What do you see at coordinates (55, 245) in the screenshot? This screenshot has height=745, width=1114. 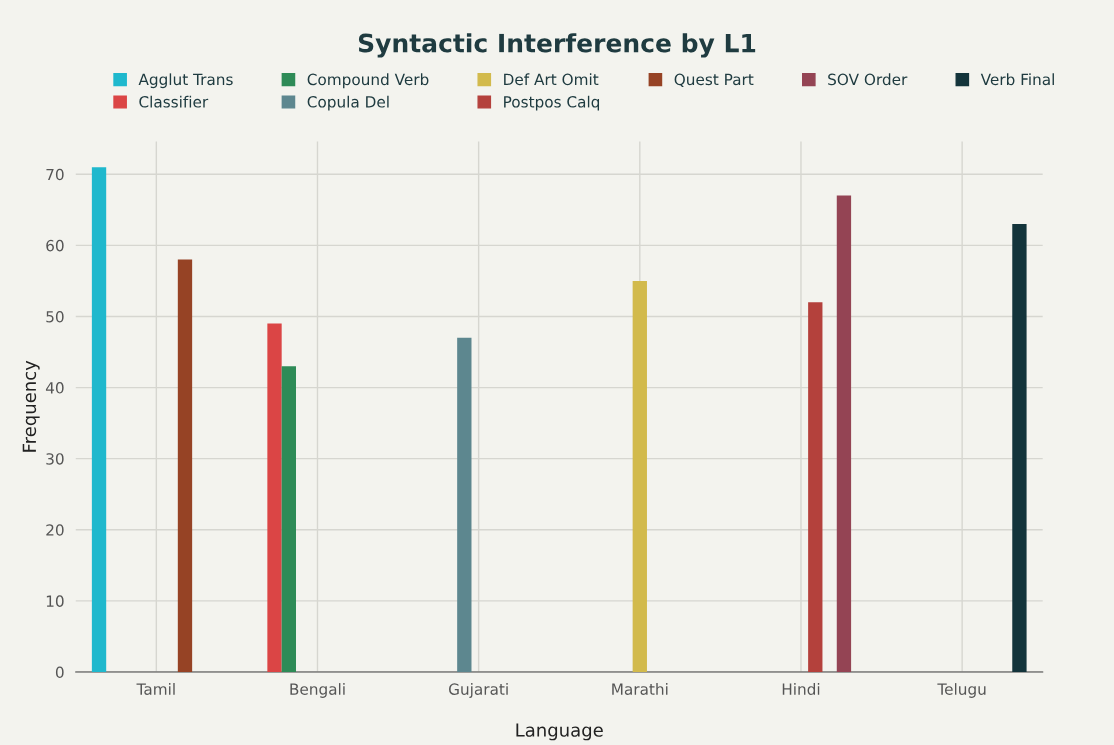 I see `y-tick-label: 60` at bounding box center [55, 245].